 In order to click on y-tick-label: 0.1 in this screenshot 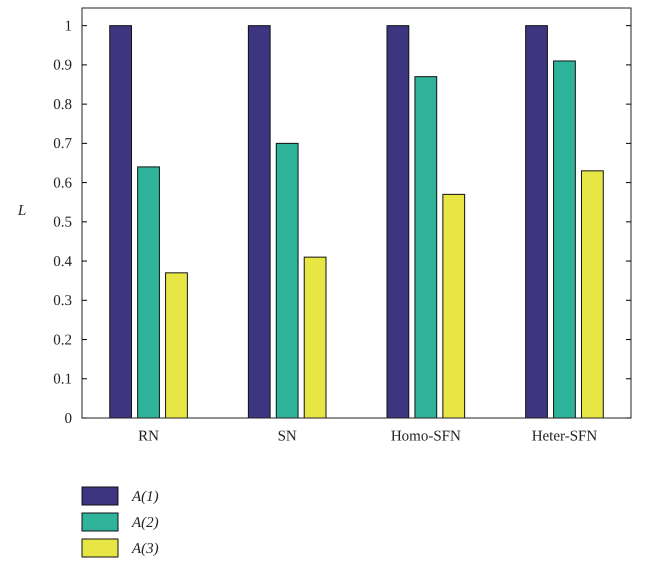, I will do `click(62, 380)`.